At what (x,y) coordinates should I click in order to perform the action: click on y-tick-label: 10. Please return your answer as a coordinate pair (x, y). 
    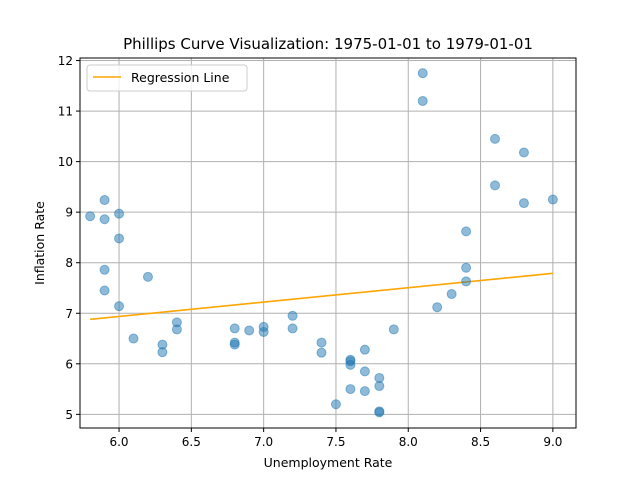
    Looking at the image, I should click on (65, 162).